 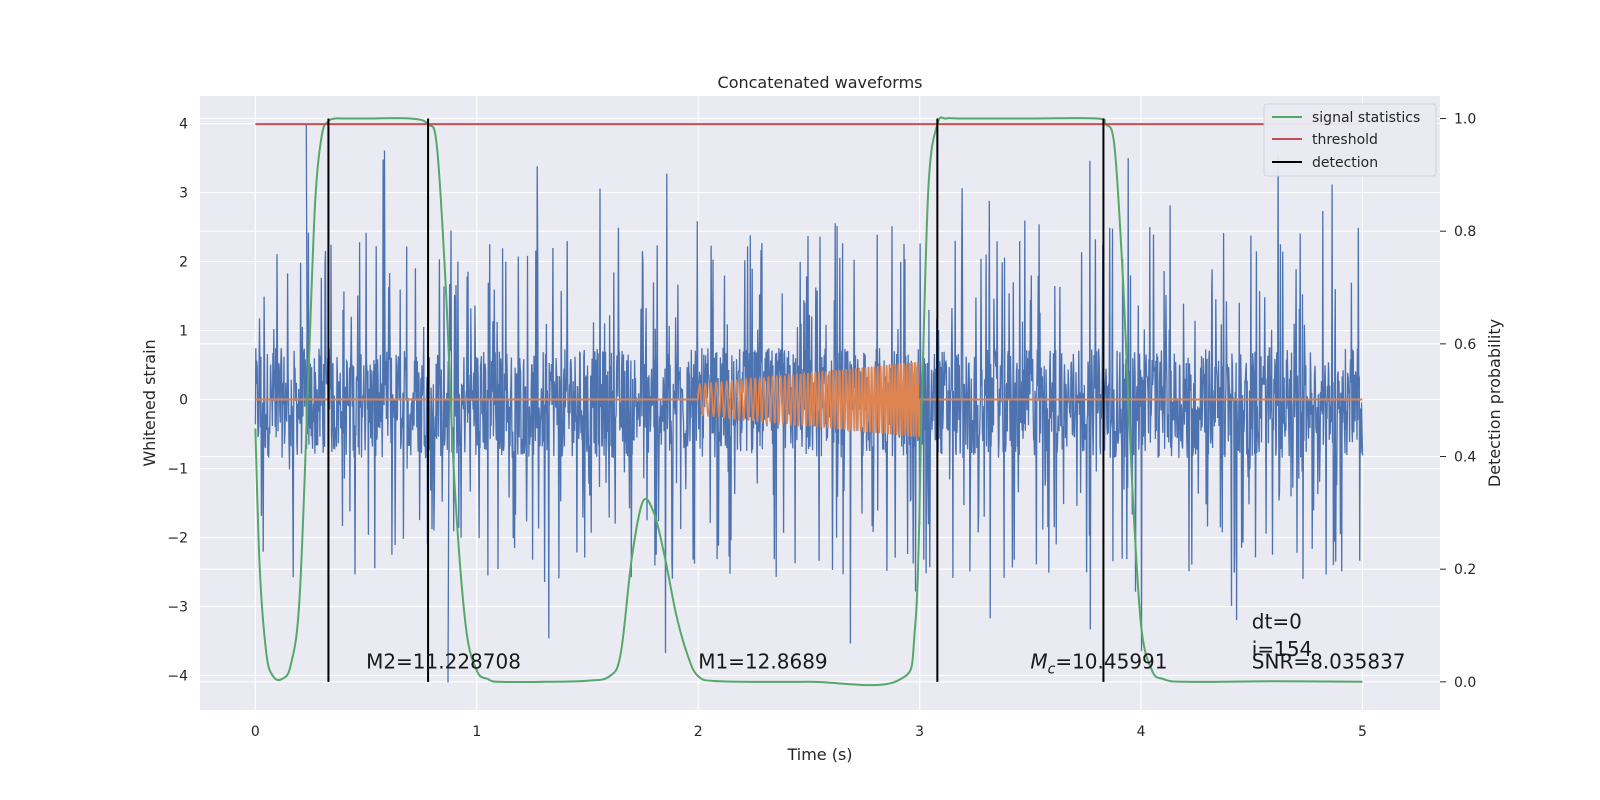 I want to click on template-chirp, so click(x=809, y=399).